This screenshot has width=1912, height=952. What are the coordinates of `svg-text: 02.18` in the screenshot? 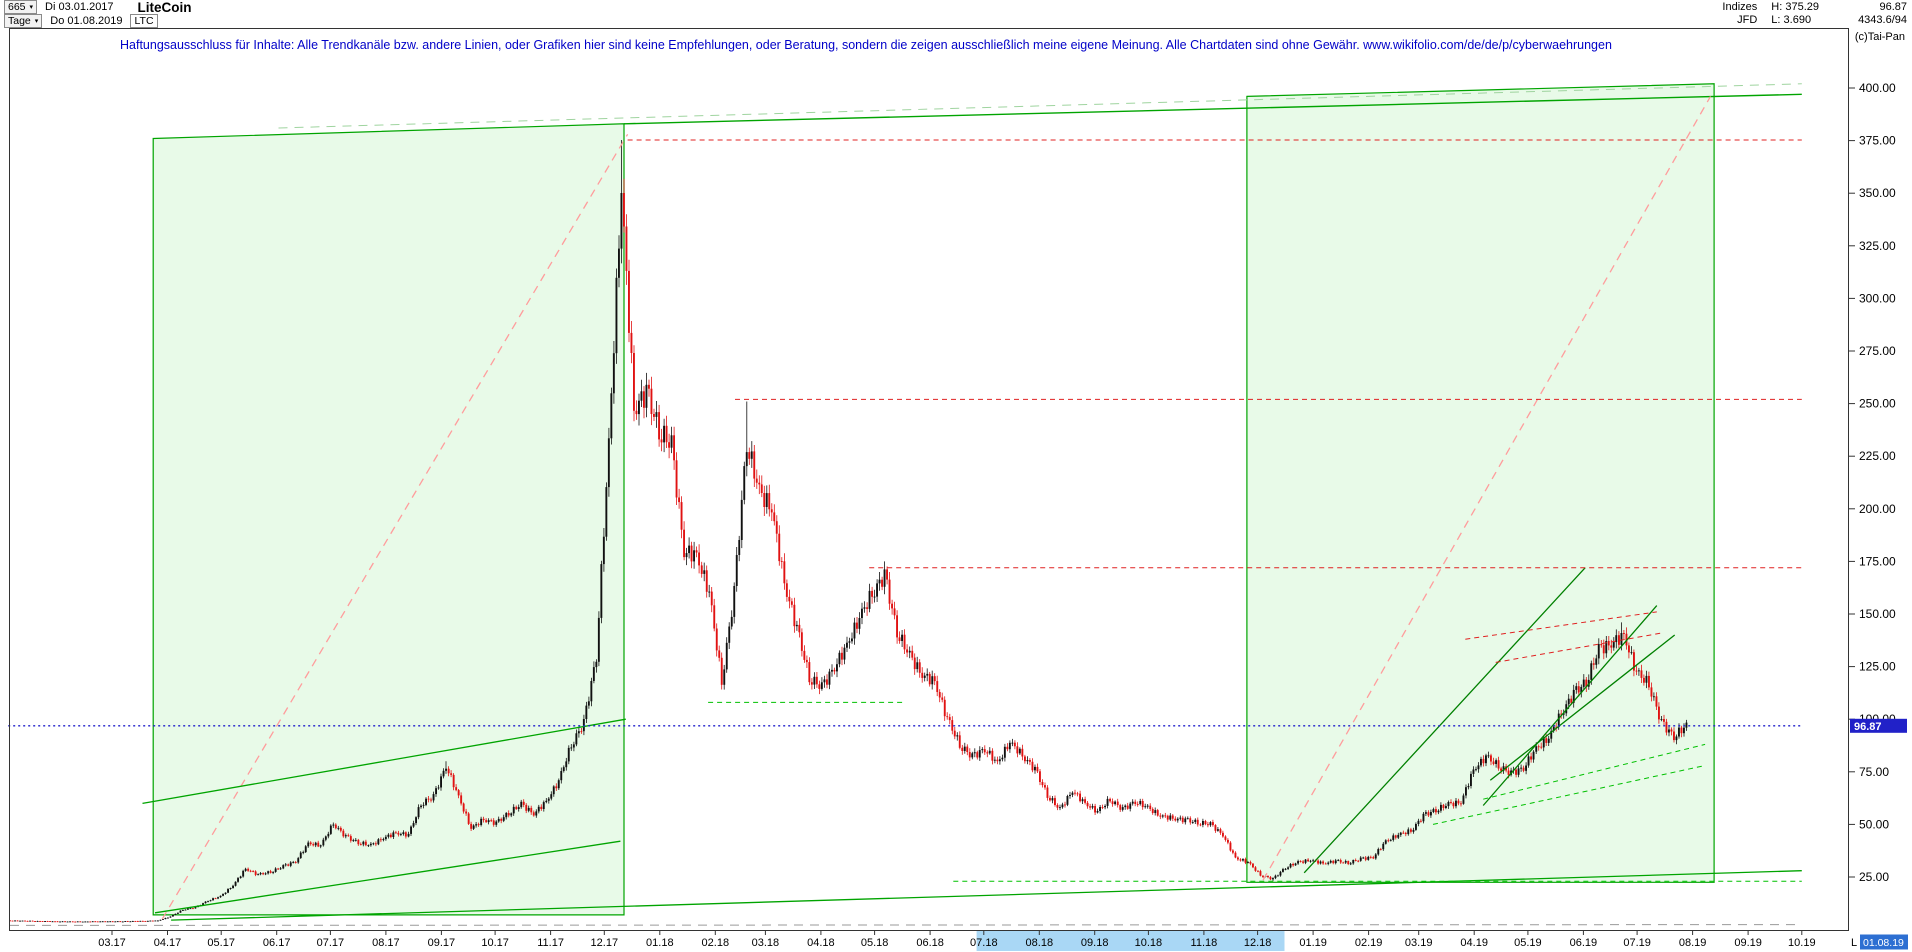 It's located at (716, 943).